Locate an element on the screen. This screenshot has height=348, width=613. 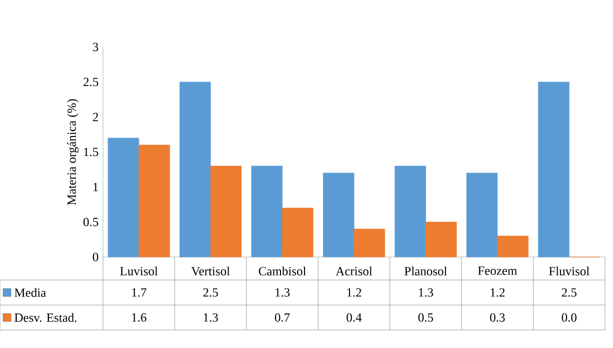
y-axis-title: Materia orgánica (%) is located at coordinates (72, 152).